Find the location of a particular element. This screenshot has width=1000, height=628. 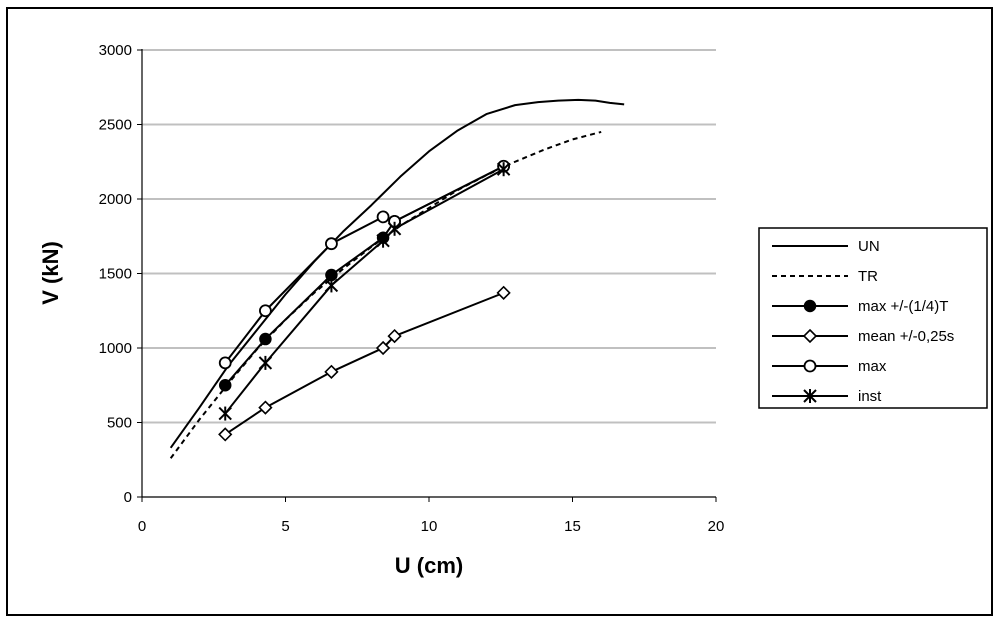

series-inst is located at coordinates (364, 291).